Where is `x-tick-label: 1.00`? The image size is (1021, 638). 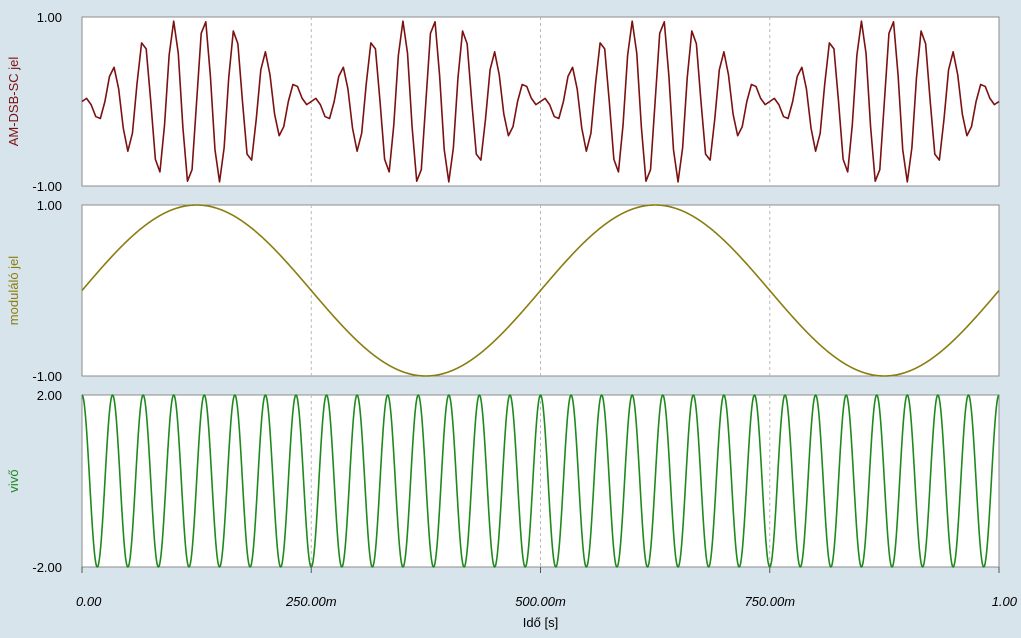 x-tick-label: 1.00 is located at coordinates (1005, 601).